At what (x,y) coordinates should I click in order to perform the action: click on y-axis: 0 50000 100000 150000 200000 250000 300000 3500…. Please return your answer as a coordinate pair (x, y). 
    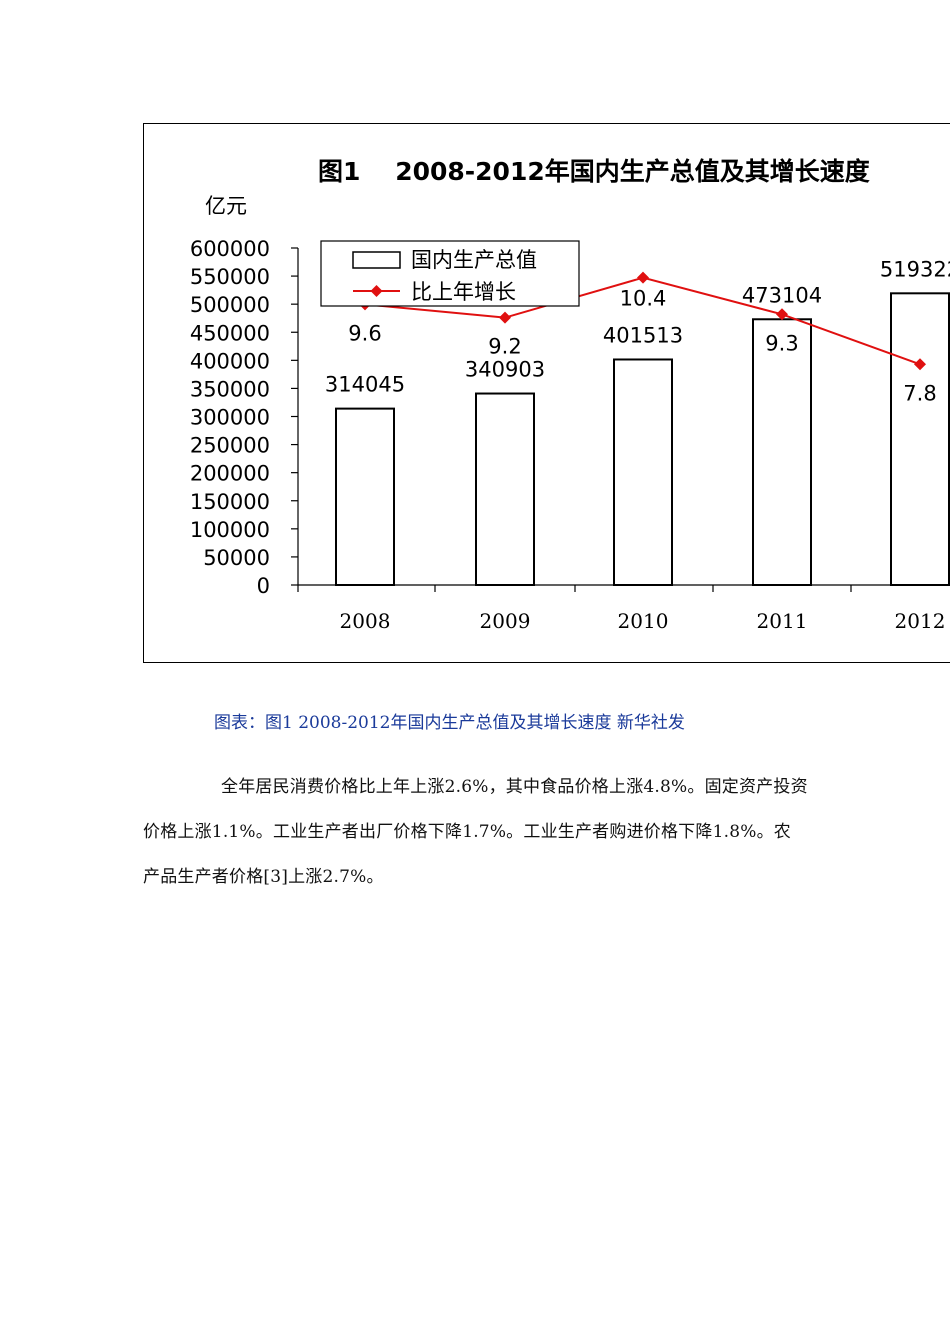
    Looking at the image, I should click on (244, 417).